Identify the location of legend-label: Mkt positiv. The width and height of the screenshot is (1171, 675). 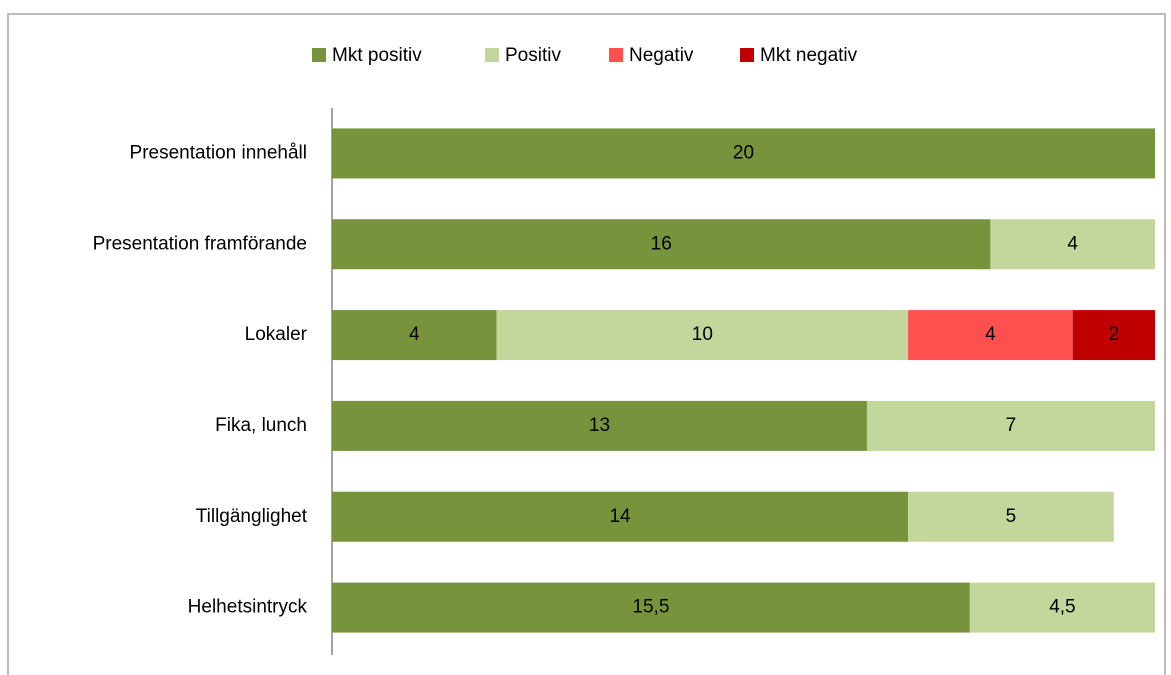
(377, 55).